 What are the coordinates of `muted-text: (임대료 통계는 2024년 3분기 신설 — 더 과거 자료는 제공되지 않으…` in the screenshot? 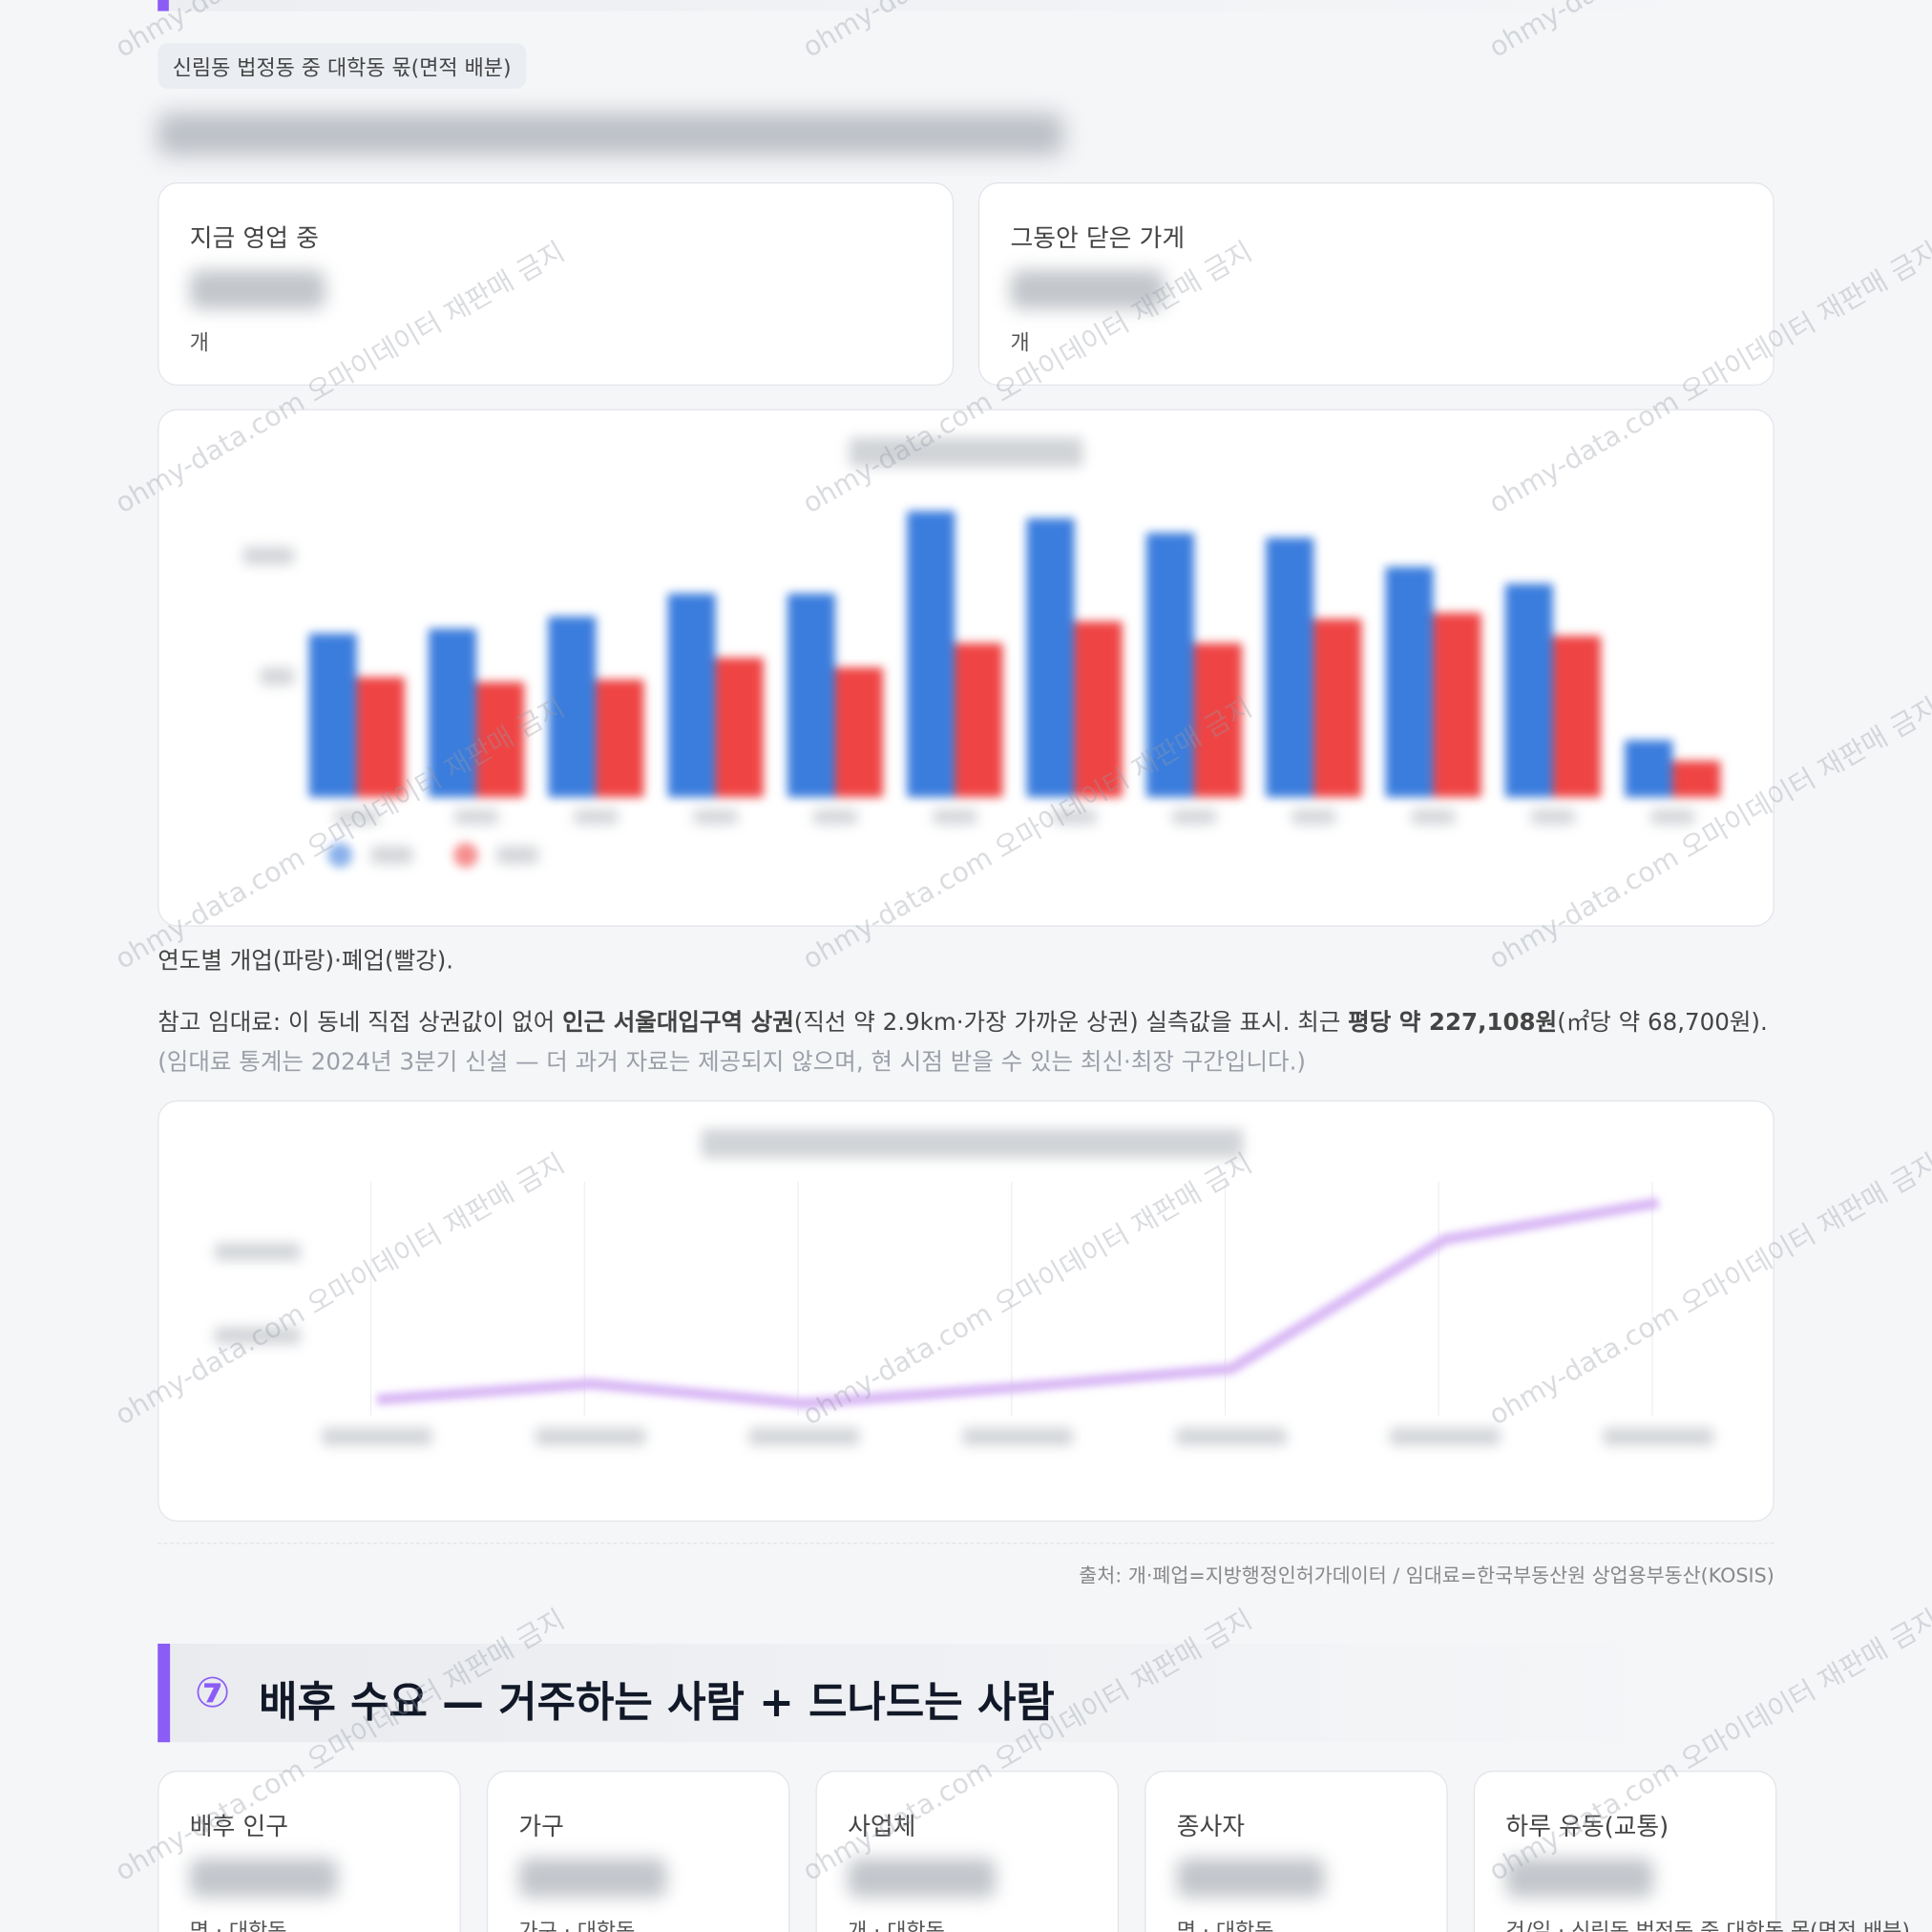 It's located at (732, 1062).